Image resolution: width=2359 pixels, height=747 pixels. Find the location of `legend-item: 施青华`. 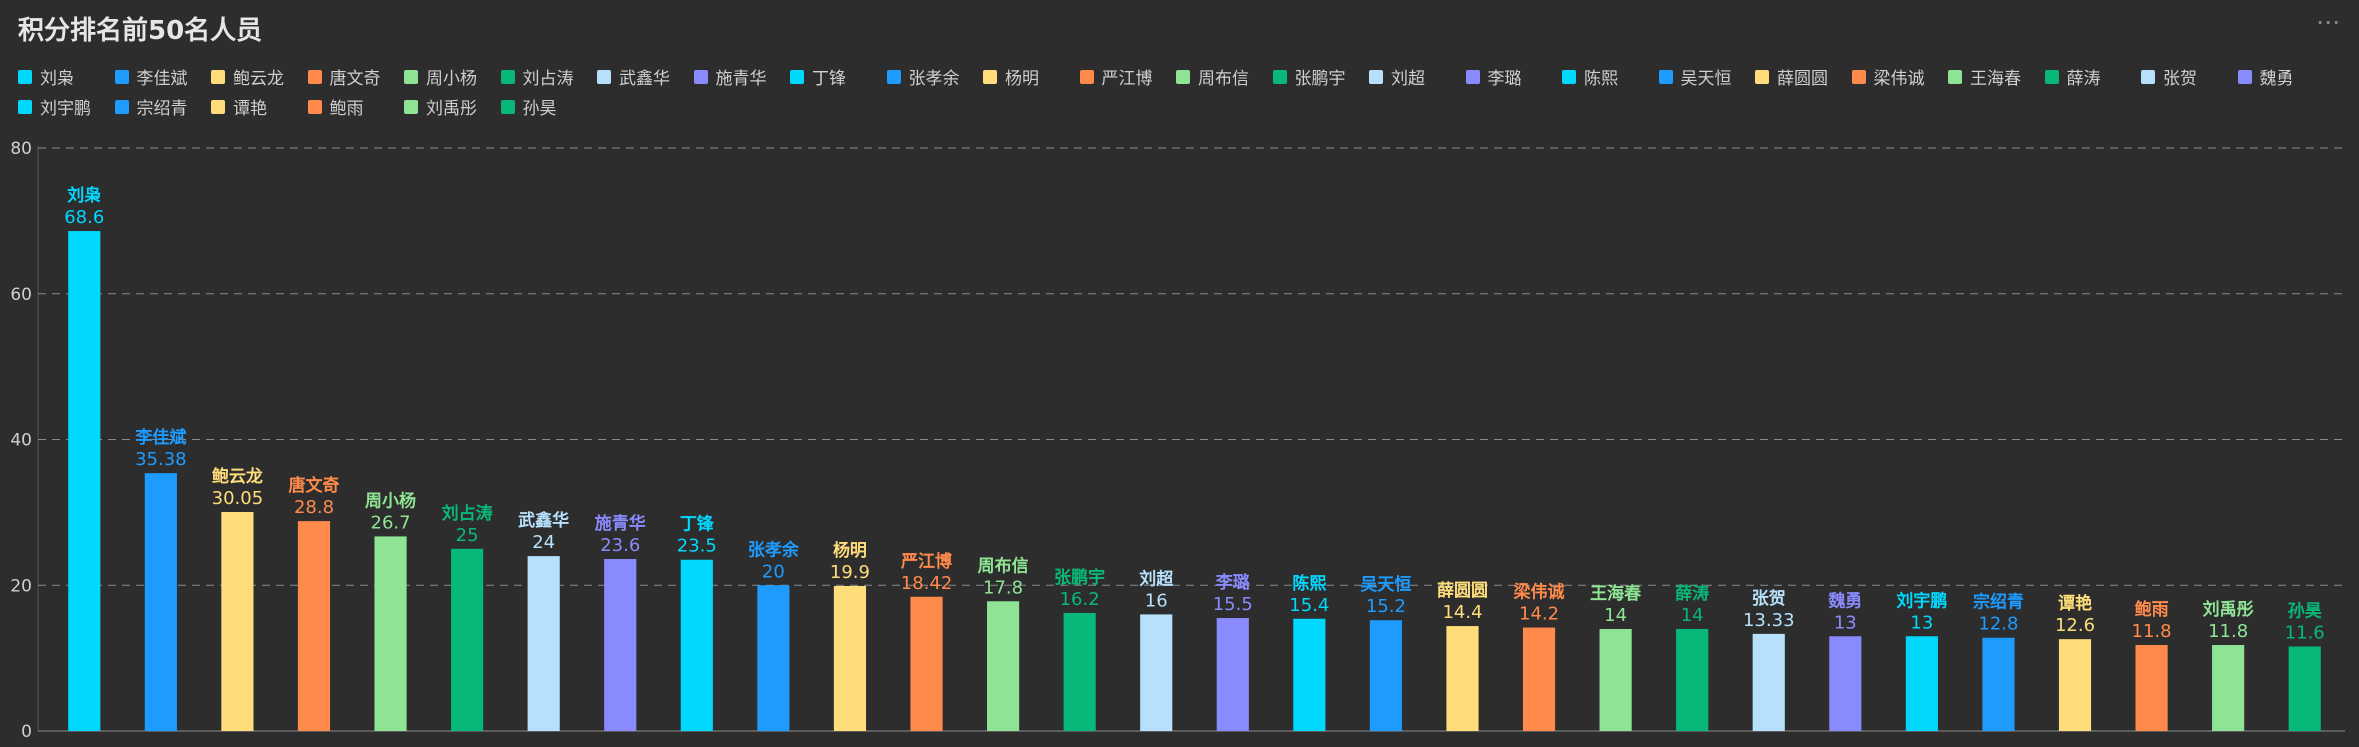

legend-item: 施青华 is located at coordinates (730, 76).